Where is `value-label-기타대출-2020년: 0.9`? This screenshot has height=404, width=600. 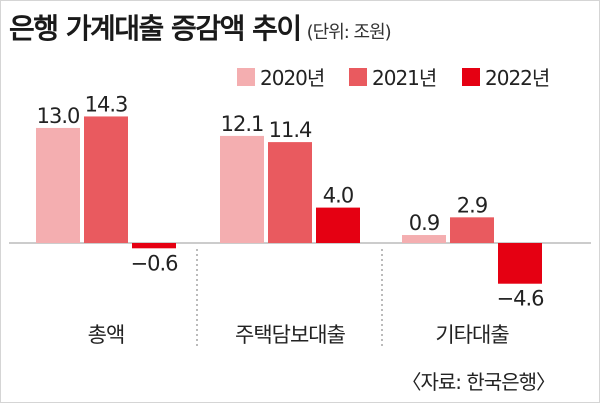
value-label-기타대출-2020년: 0.9 is located at coordinates (424, 223).